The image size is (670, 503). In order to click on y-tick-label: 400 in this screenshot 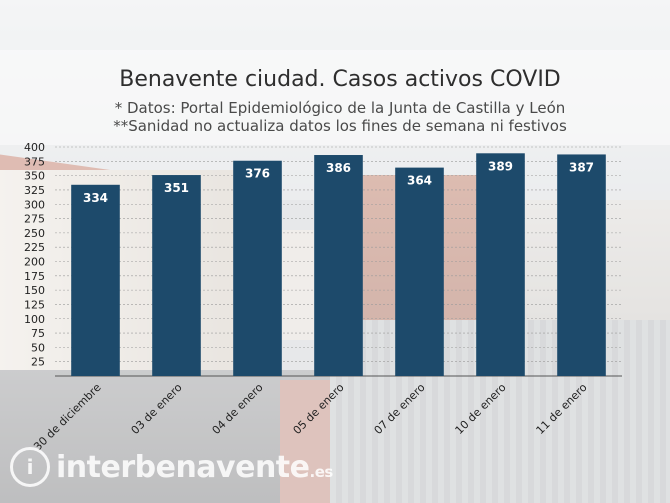, I will do `click(34, 147)`.